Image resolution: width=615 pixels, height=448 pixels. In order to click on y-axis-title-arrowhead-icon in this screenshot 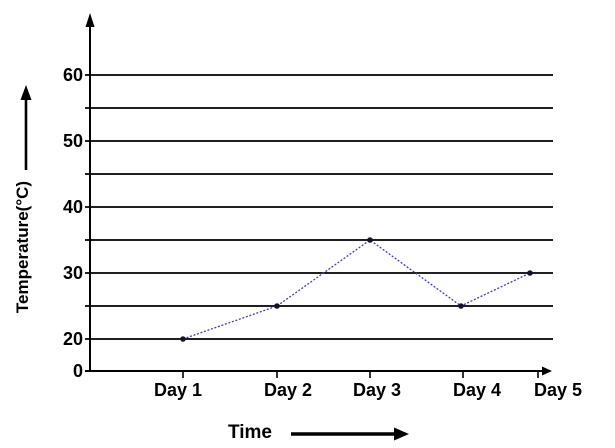, I will do `click(26, 92)`.